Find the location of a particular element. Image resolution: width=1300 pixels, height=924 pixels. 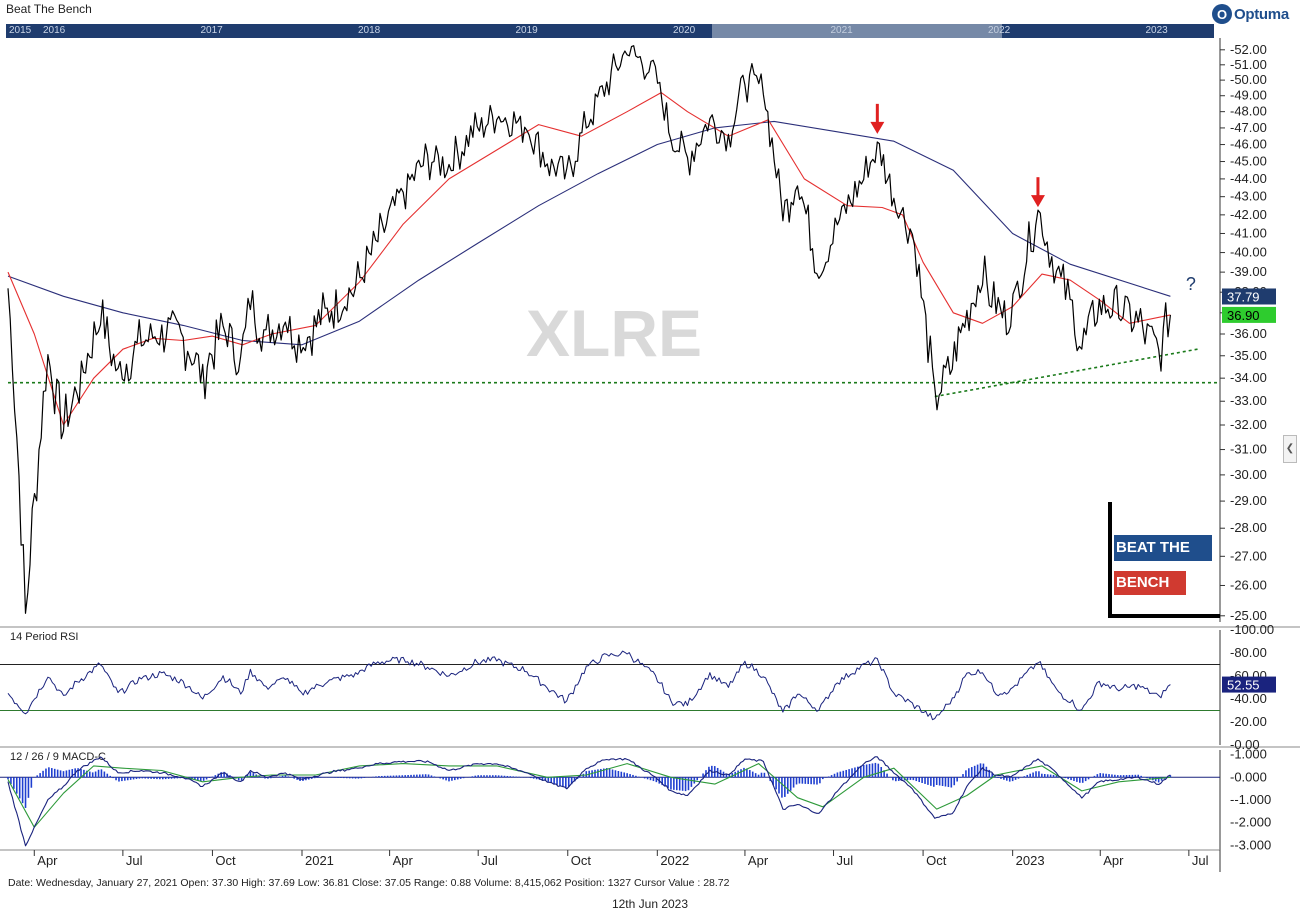

navigator-year: 2016 is located at coordinates (54, 30).